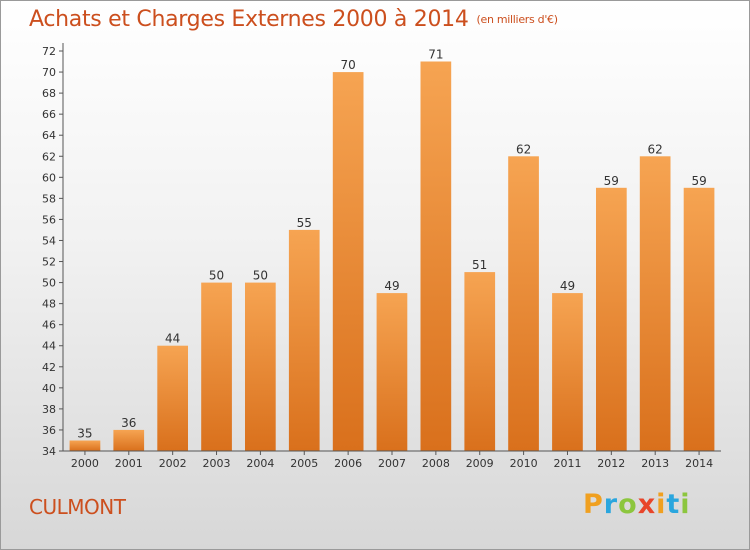 This screenshot has width=750, height=550. What do you see at coordinates (49, 430) in the screenshot?
I see `y-tick-label-36: 36` at bounding box center [49, 430].